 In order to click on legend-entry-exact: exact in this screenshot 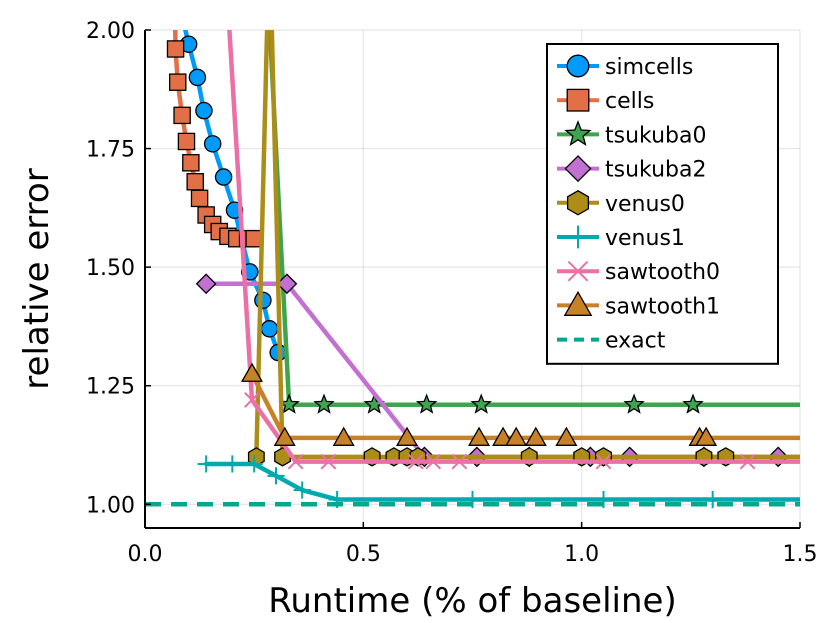, I will do `click(611, 341)`.